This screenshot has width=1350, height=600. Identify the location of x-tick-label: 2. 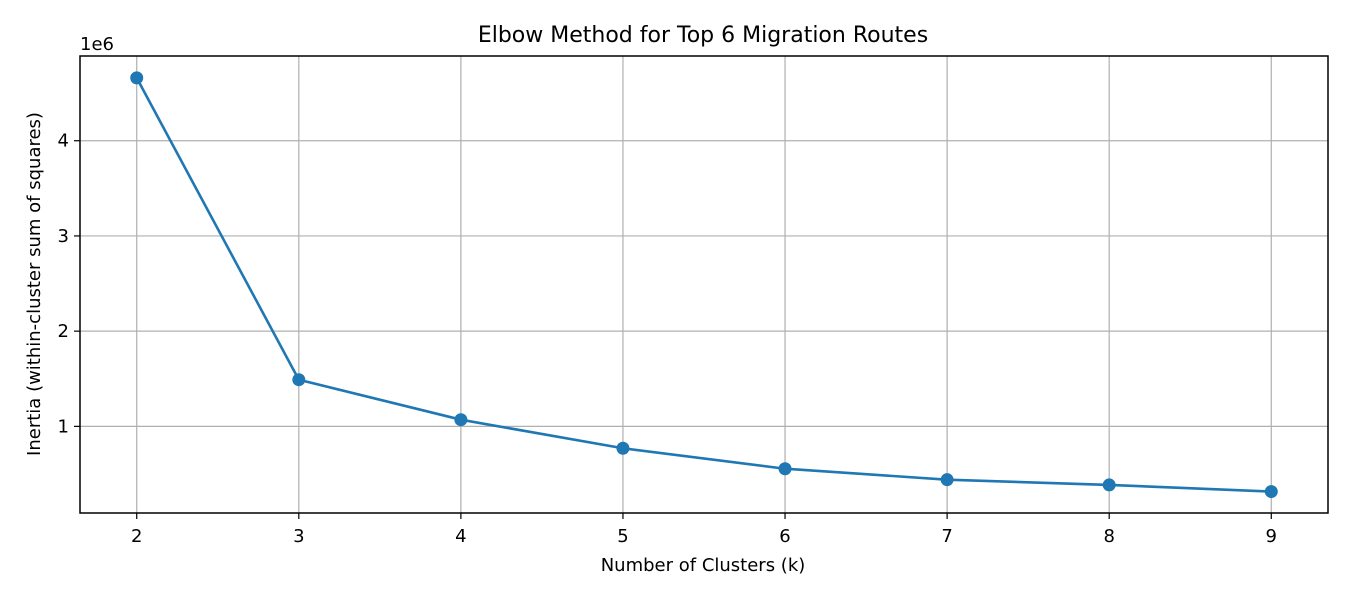
(136, 536).